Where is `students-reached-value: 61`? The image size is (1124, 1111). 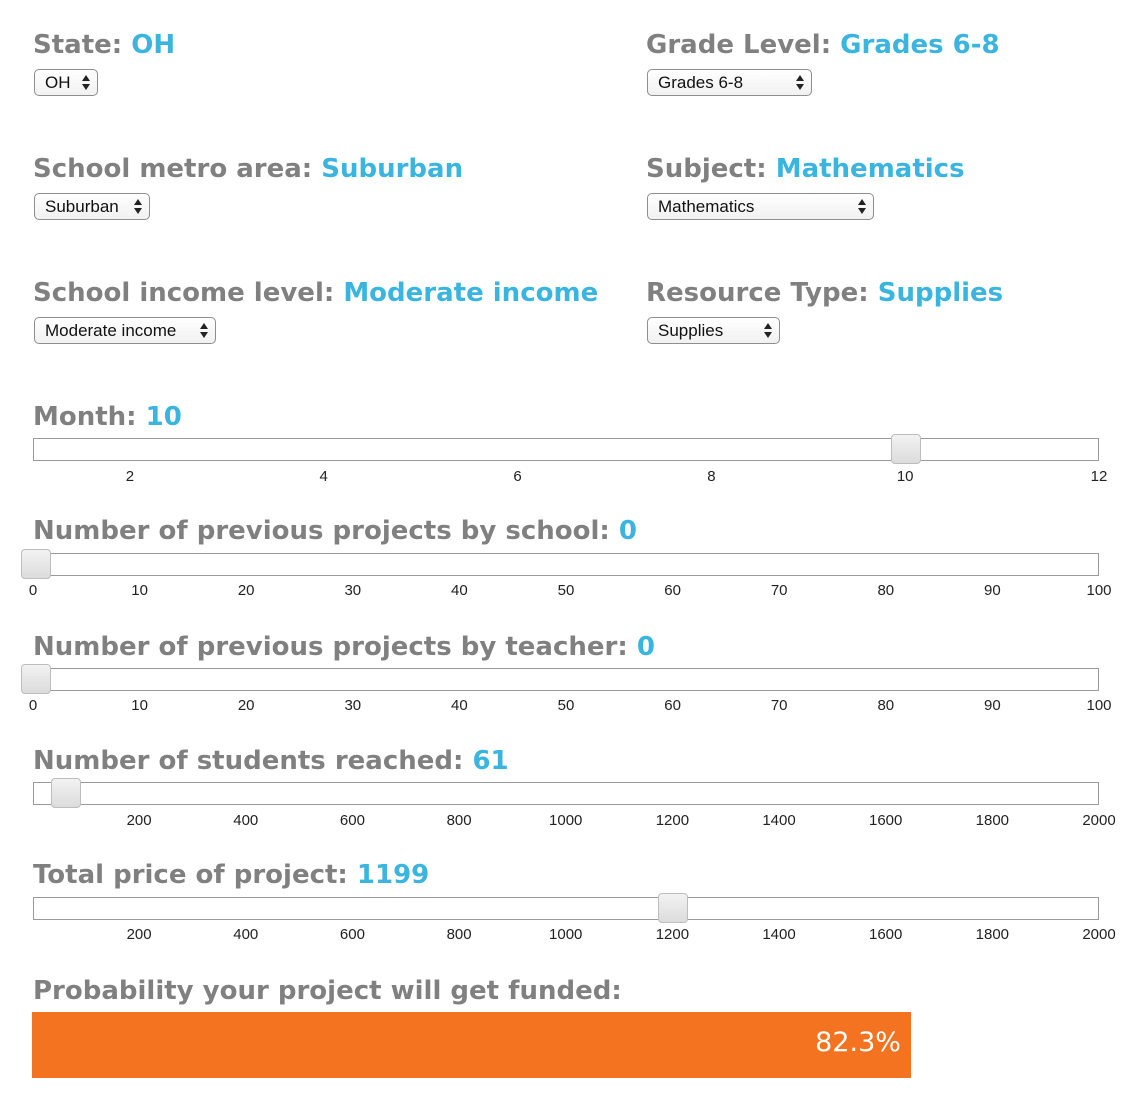
students-reached-value: 61 is located at coordinates (490, 761).